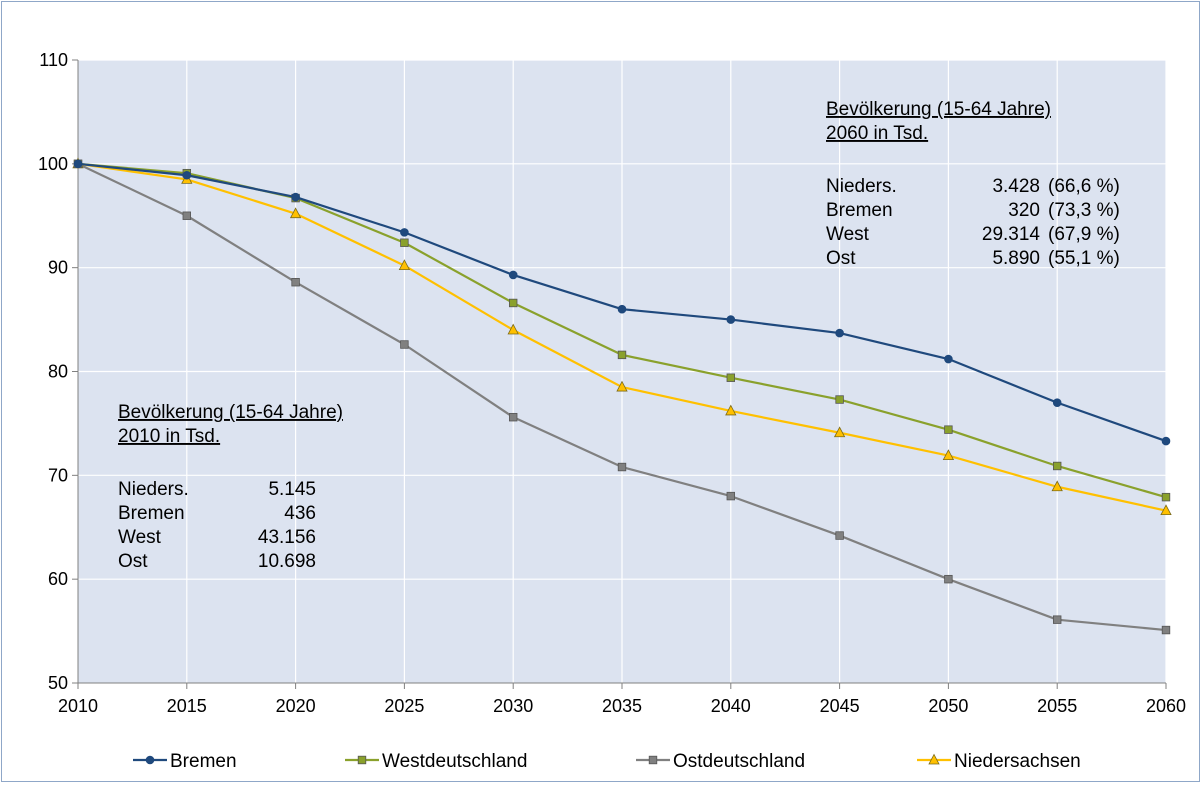 This screenshot has height=785, width=1203. What do you see at coordinates (739, 761) in the screenshot?
I see `legend-label: Ostdeutschland` at bounding box center [739, 761].